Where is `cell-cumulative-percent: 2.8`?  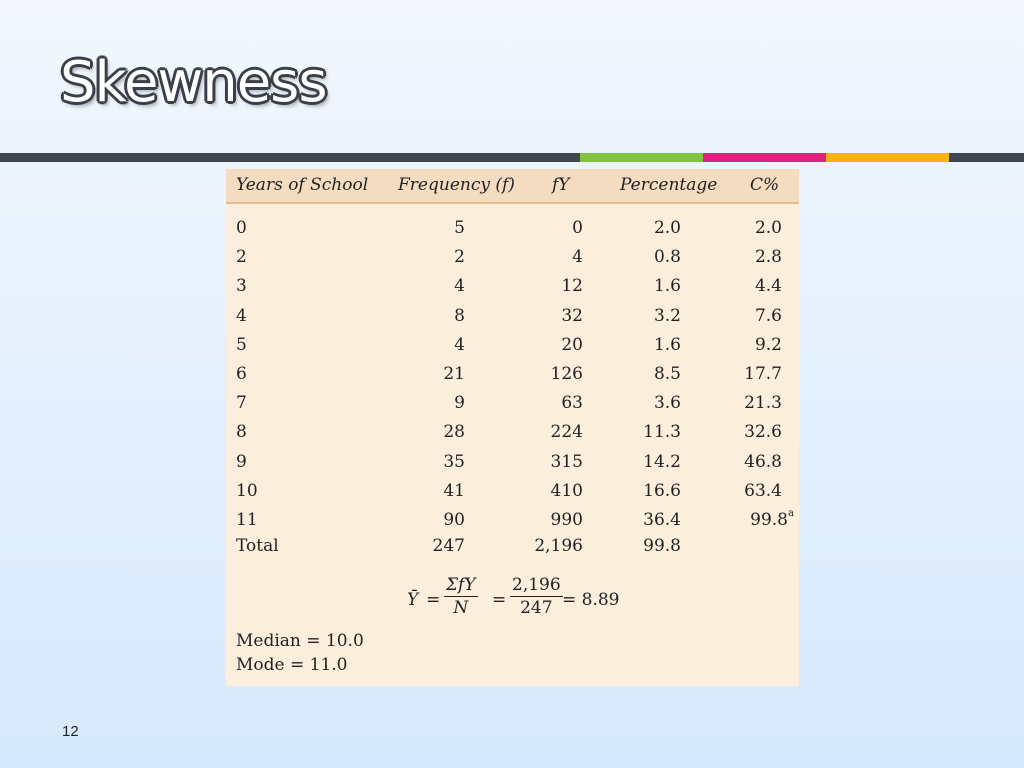 cell-cumulative-percent: 2.8 is located at coordinates (768, 257).